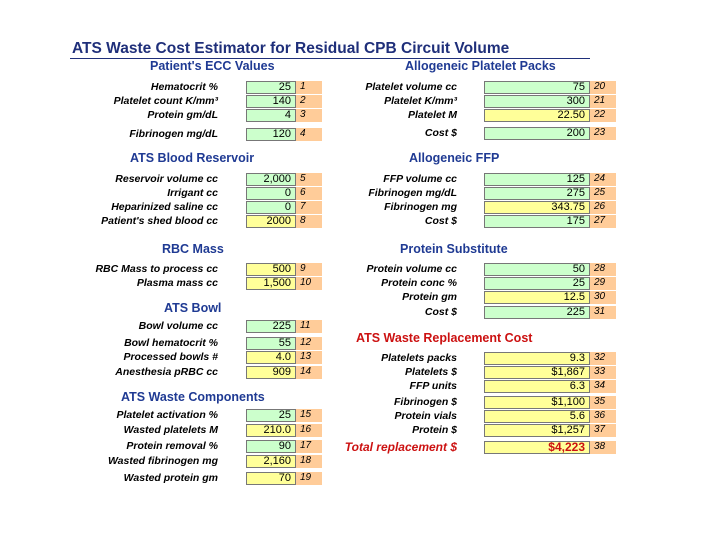  I want to click on row-index: 36, so click(603, 416).